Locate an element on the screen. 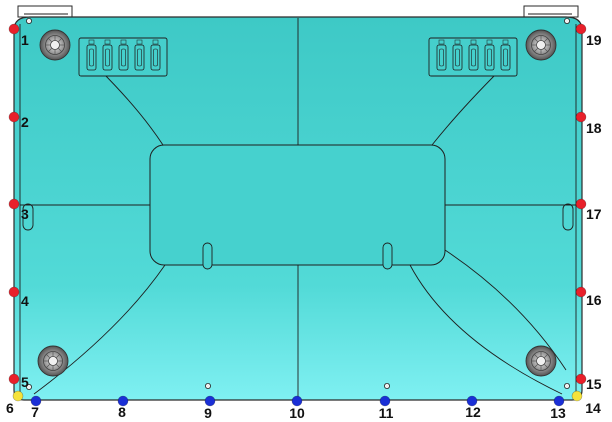 The height and width of the screenshot is (422, 612). cover-slot-left is located at coordinates (207, 256).